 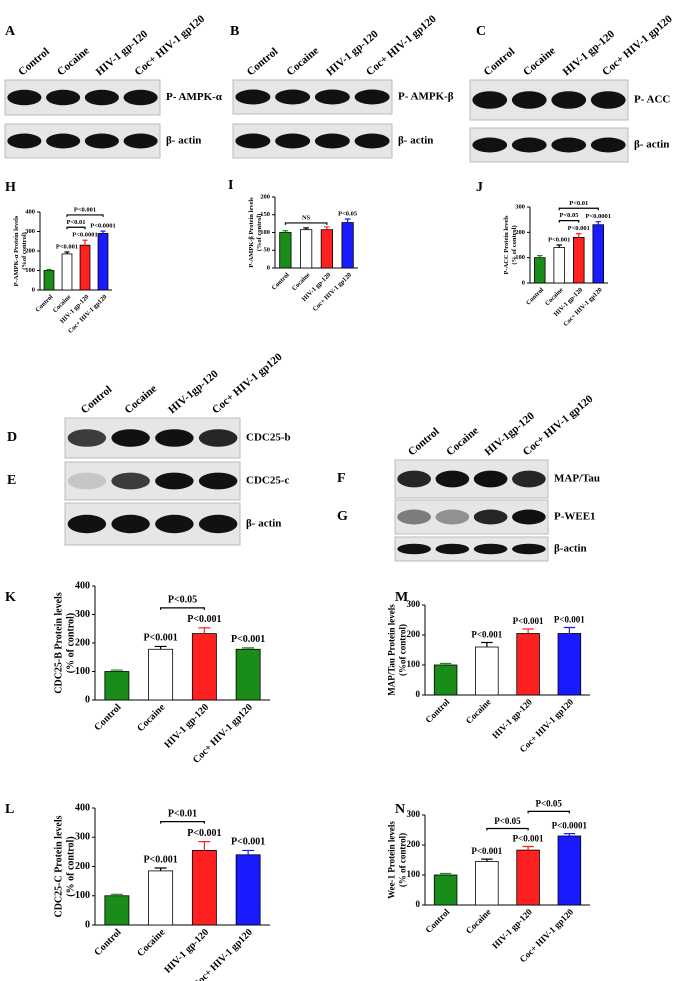 What do you see at coordinates (9, 809) in the screenshot?
I see `panel-letter: L` at bounding box center [9, 809].